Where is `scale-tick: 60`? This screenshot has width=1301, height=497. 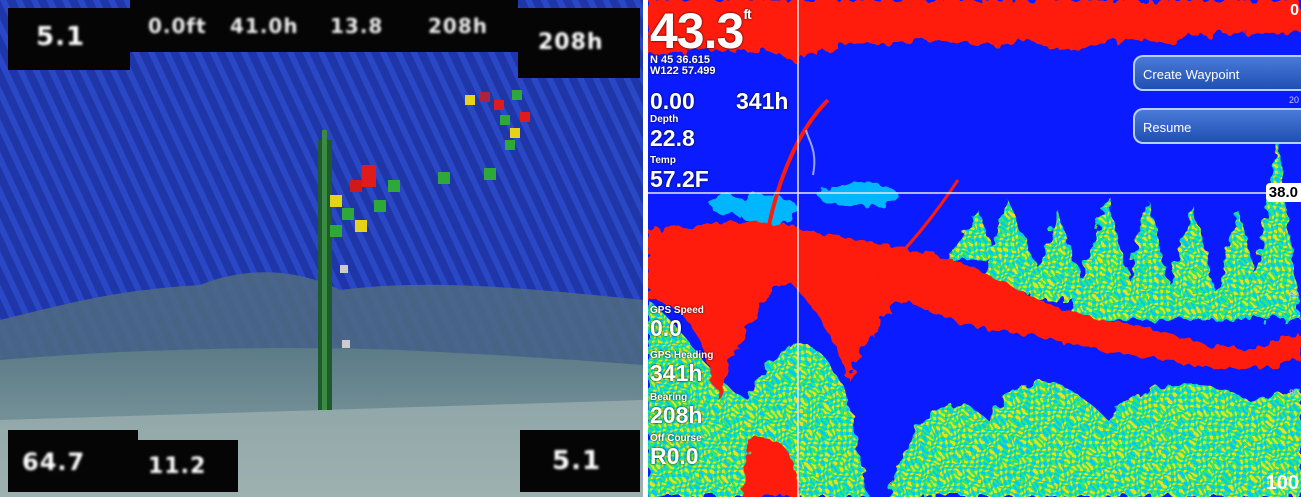 scale-tick: 60 is located at coordinates (1293, 295).